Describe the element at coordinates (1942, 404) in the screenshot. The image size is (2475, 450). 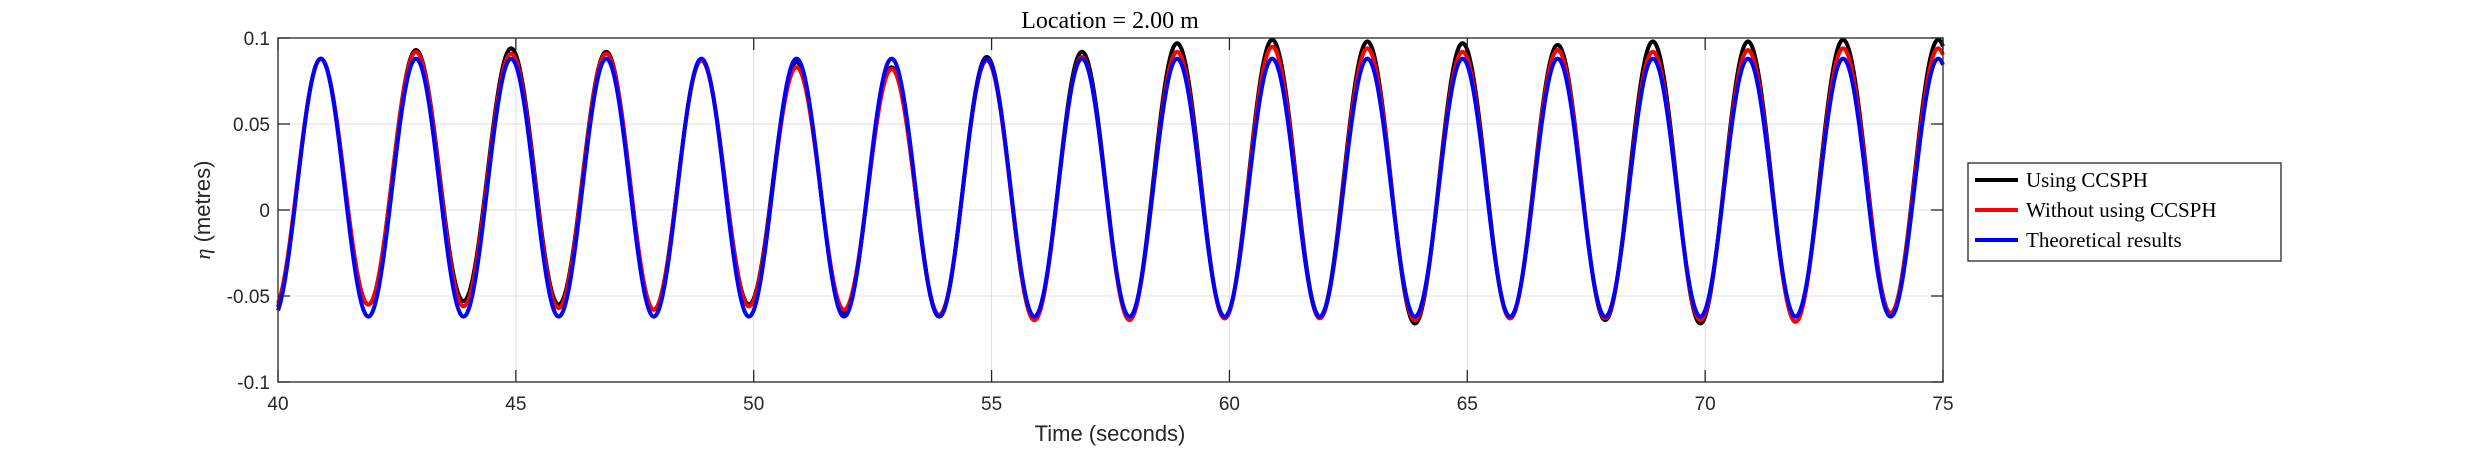
I see `x-tick-label: 75` at that location.